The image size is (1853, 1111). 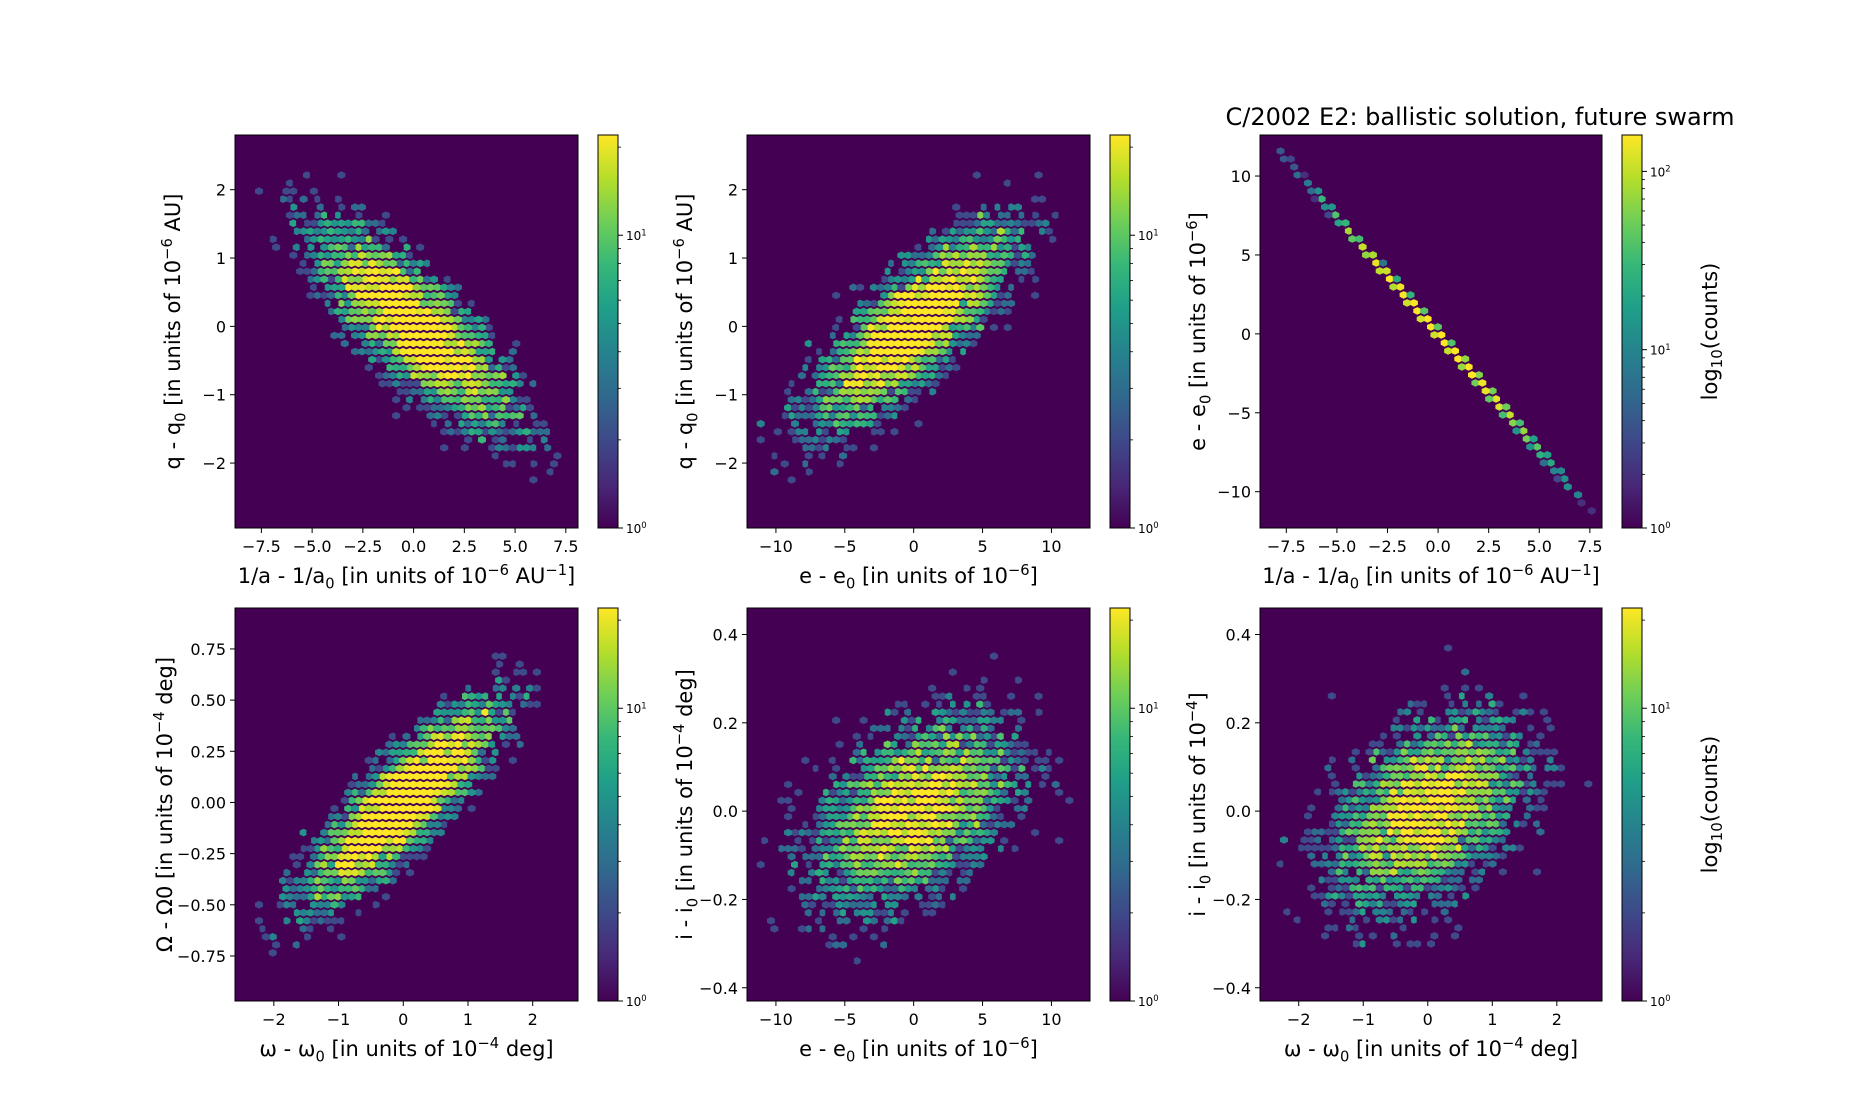 I want to click on x-tick-label: 10, so click(x=1051, y=1019).